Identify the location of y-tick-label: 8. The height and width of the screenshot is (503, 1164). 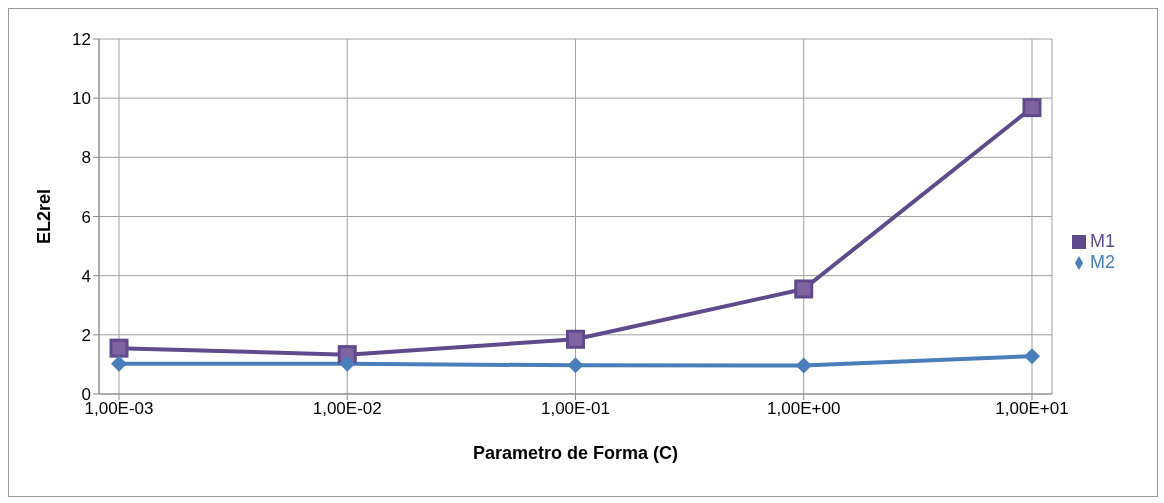
(86, 158).